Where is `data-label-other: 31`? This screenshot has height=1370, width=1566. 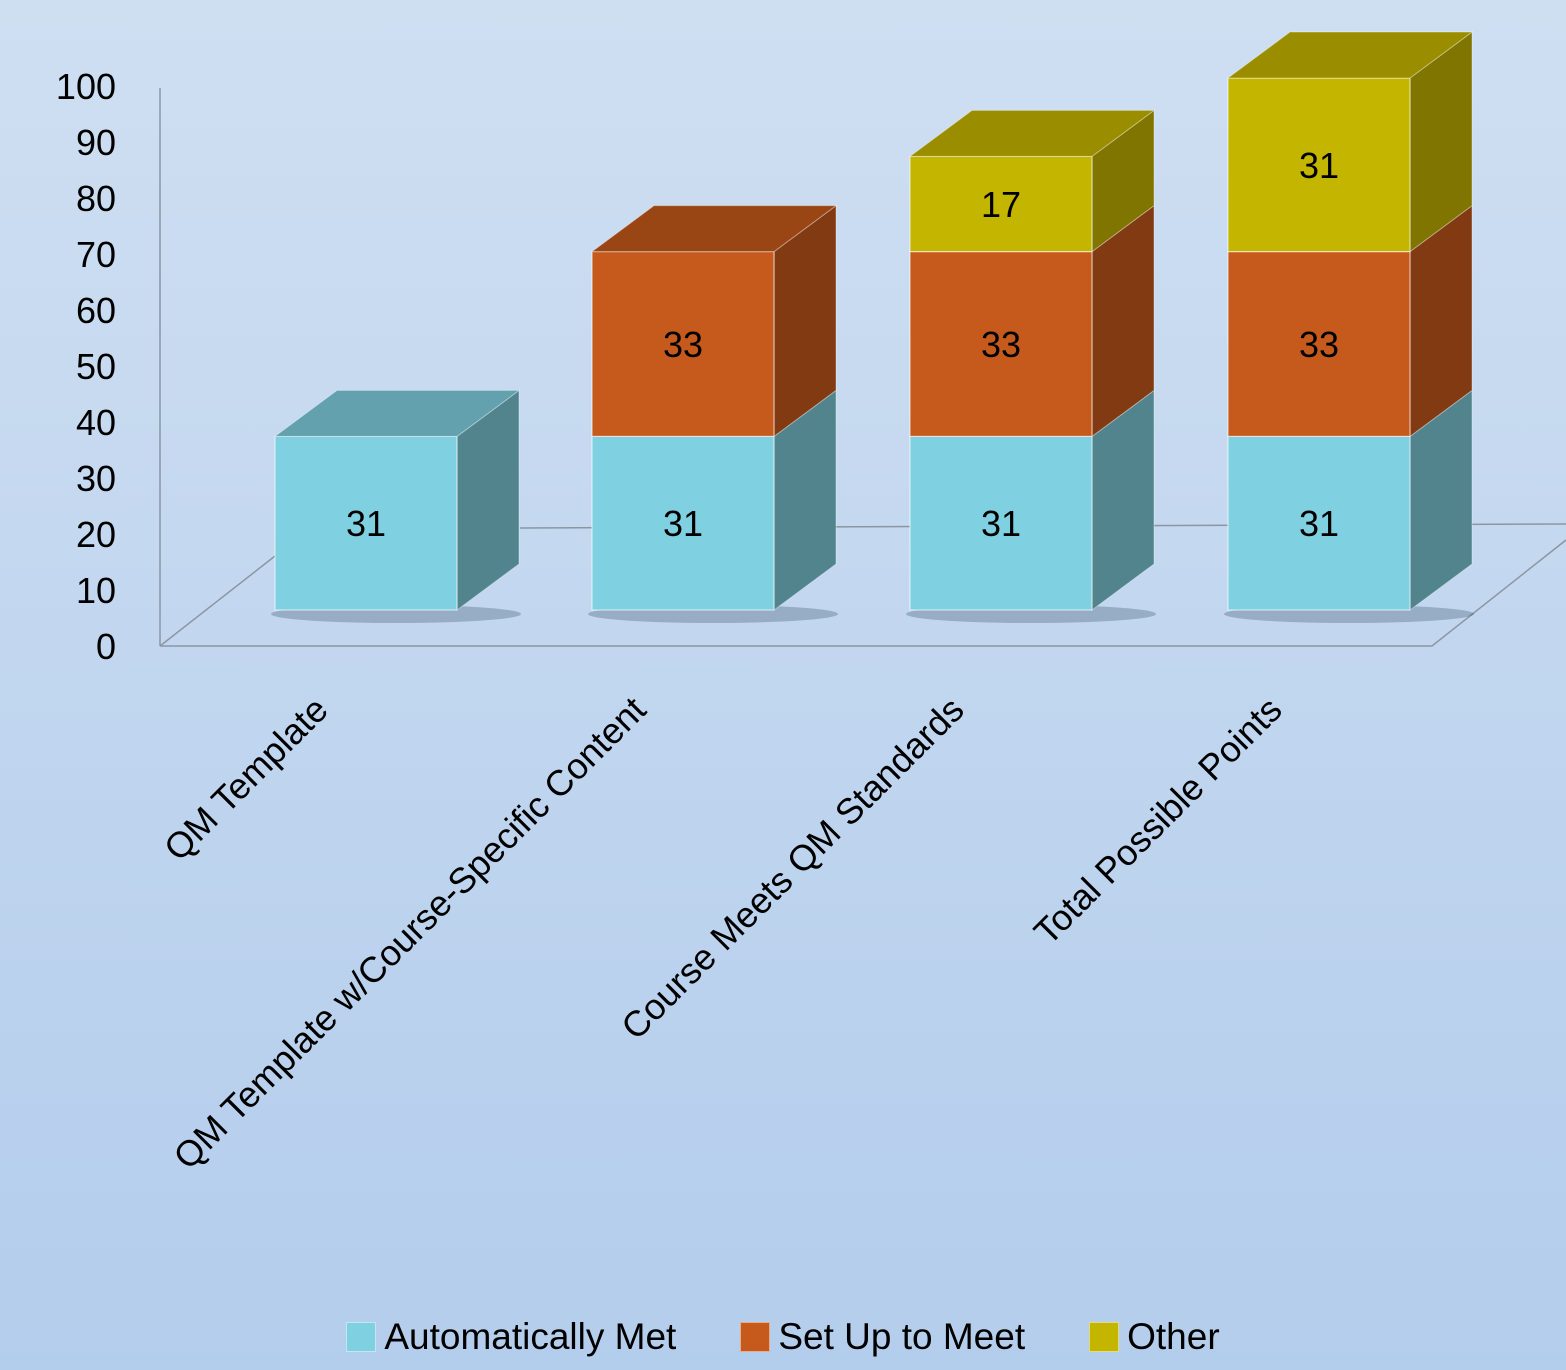 data-label-other: 31 is located at coordinates (1319, 165).